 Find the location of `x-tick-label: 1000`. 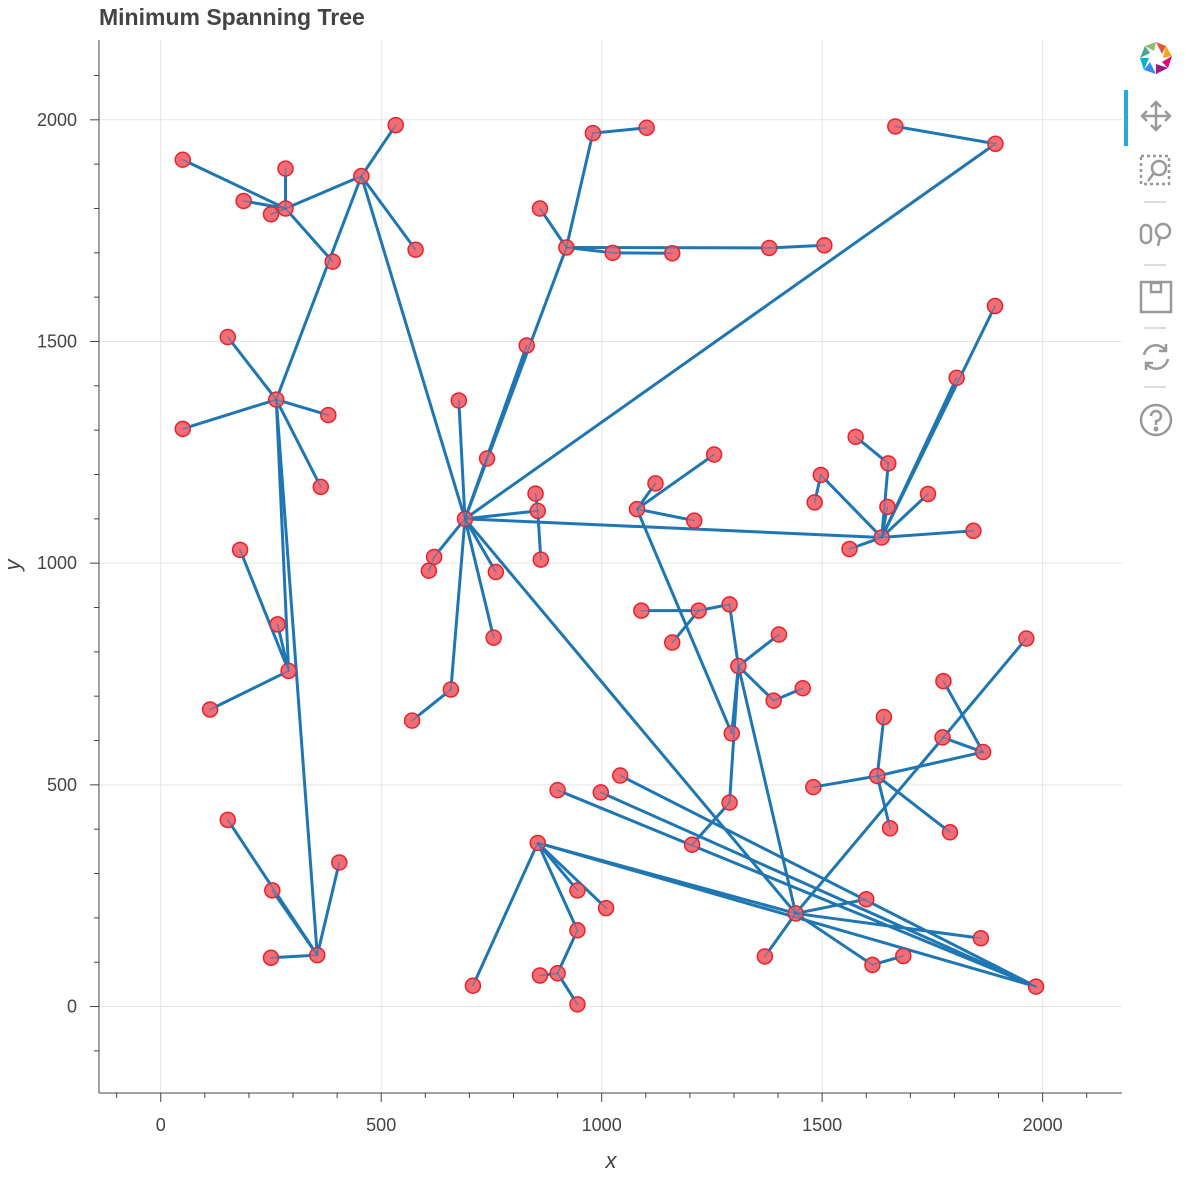

x-tick-label: 1000 is located at coordinates (602, 1125).